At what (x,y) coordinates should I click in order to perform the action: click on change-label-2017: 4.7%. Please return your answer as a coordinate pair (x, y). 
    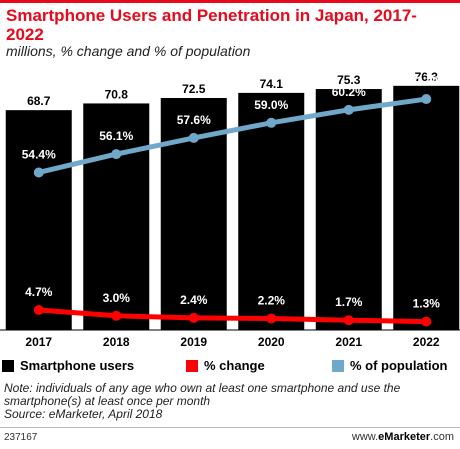
    Looking at the image, I should click on (39, 292).